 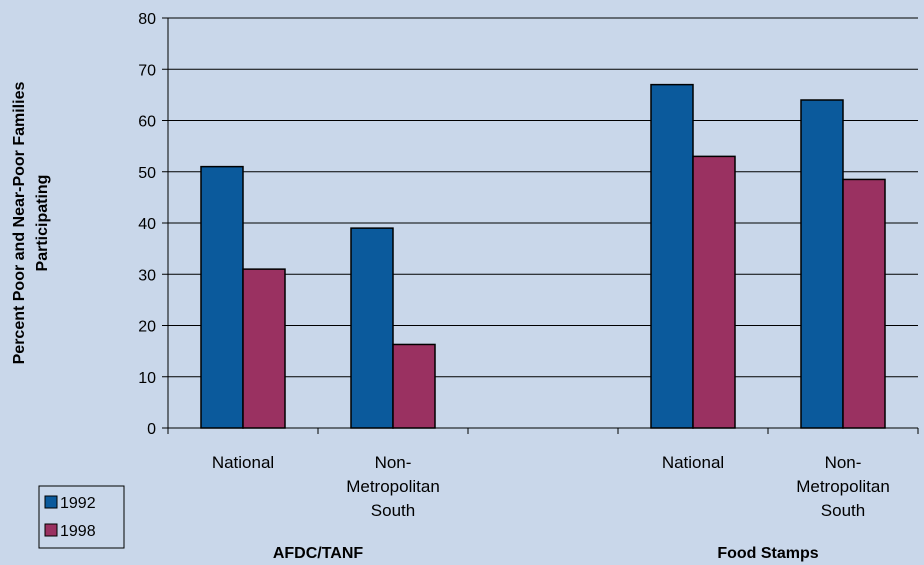 I want to click on y-axis-label-line: Participating, so click(x=42, y=223).